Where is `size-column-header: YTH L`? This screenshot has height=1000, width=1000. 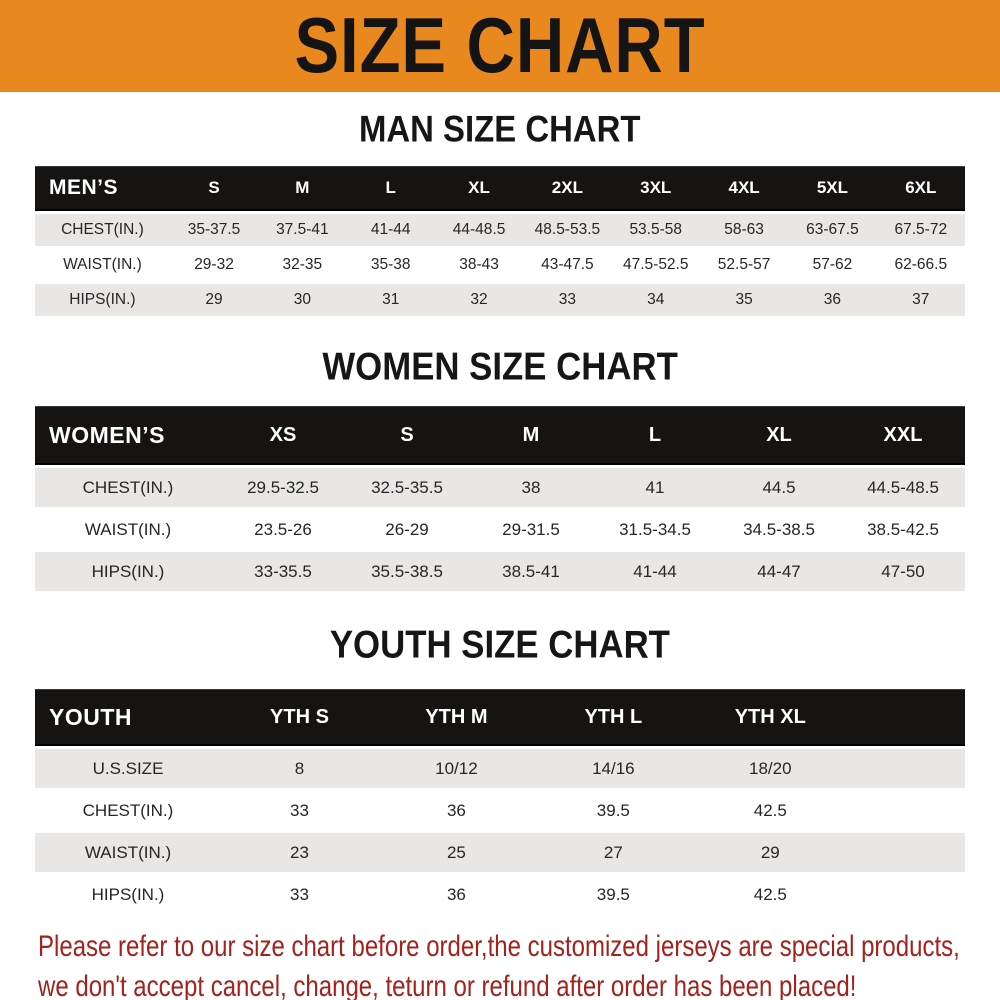
size-column-header: YTH L is located at coordinates (613, 717).